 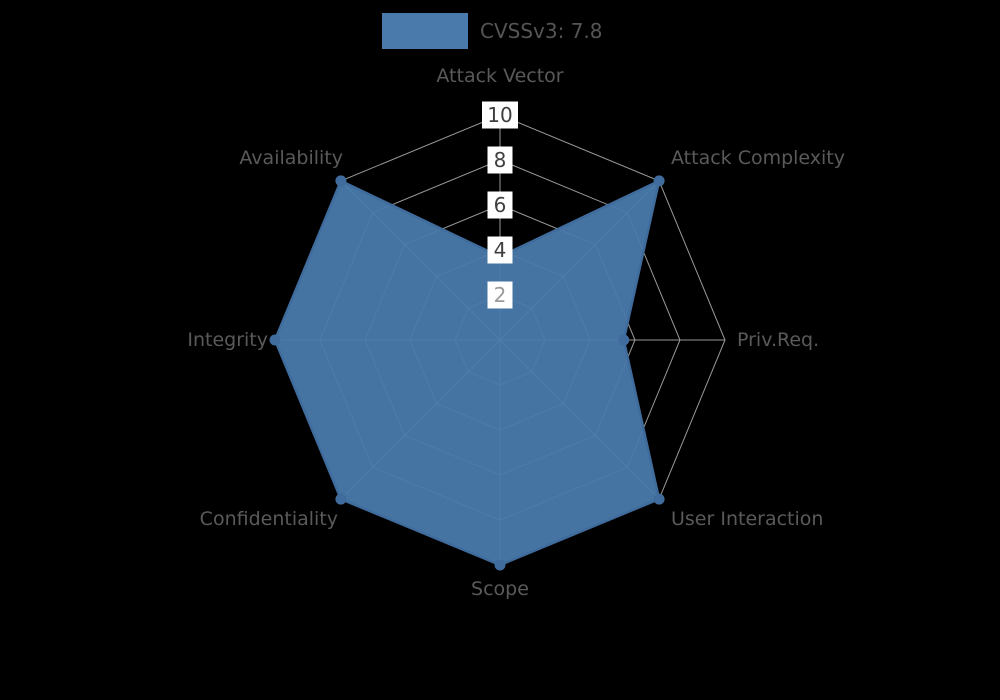 What do you see at coordinates (425, 31) in the screenshot?
I see `legend-swatch` at bounding box center [425, 31].